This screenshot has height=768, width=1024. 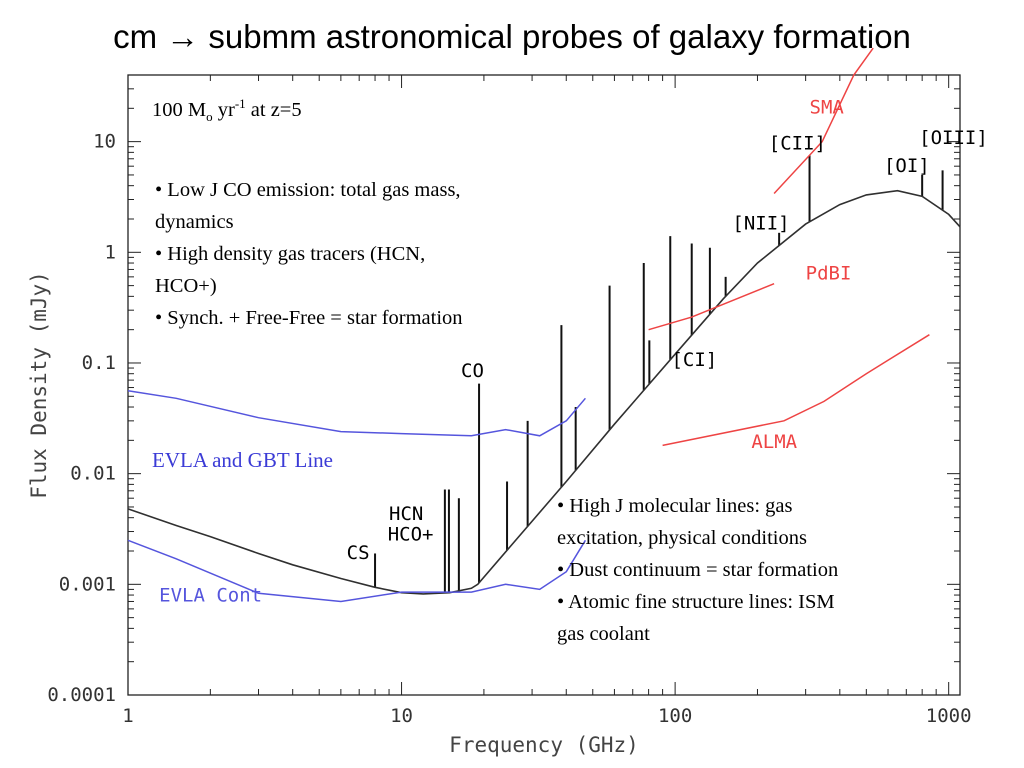 I want to click on annotation-label: [CI], so click(x=694, y=360).